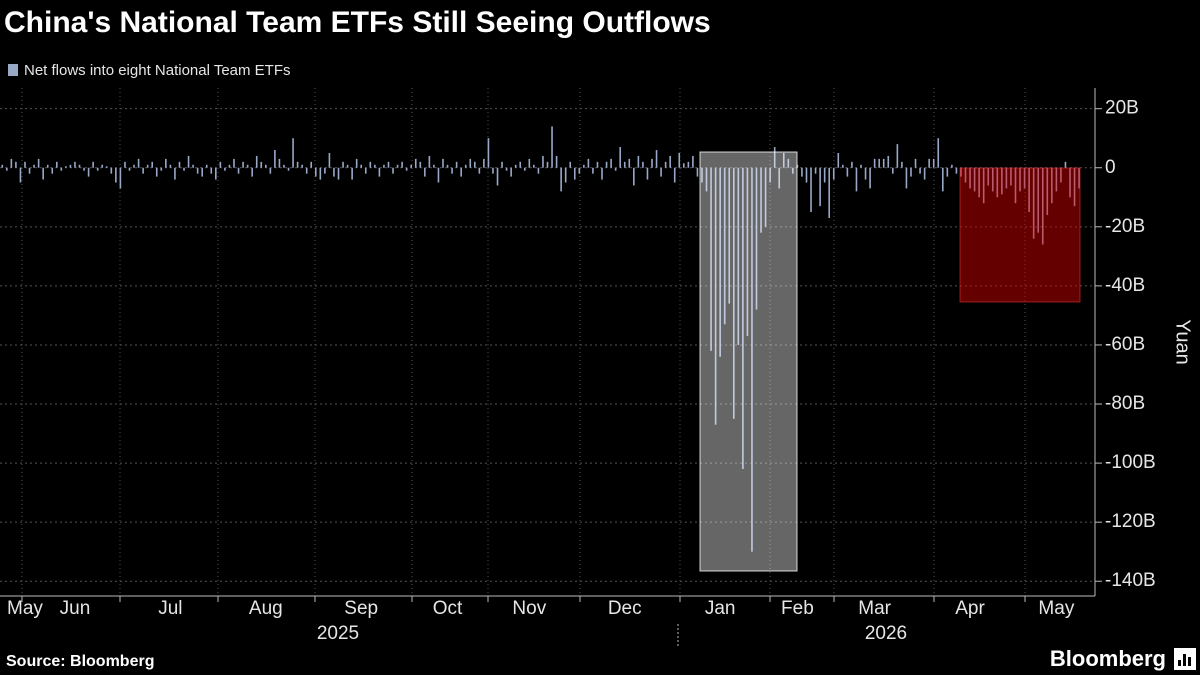 Image resolution: width=1200 pixels, height=675 pixels. I want to click on x-tick-label: Mar, so click(874, 608).